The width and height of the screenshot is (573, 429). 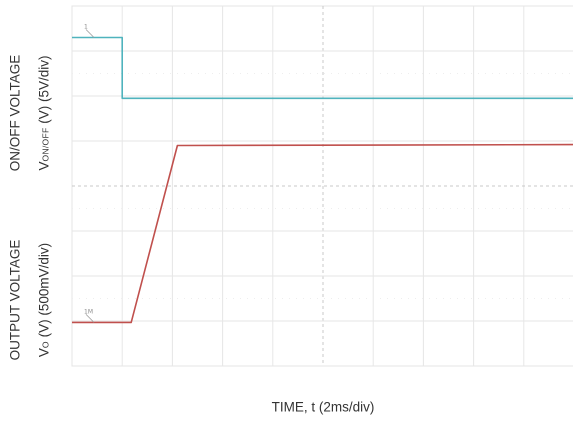 What do you see at coordinates (323, 407) in the screenshot?
I see `x-axis-label: TIME, t (2ms/div)` at bounding box center [323, 407].